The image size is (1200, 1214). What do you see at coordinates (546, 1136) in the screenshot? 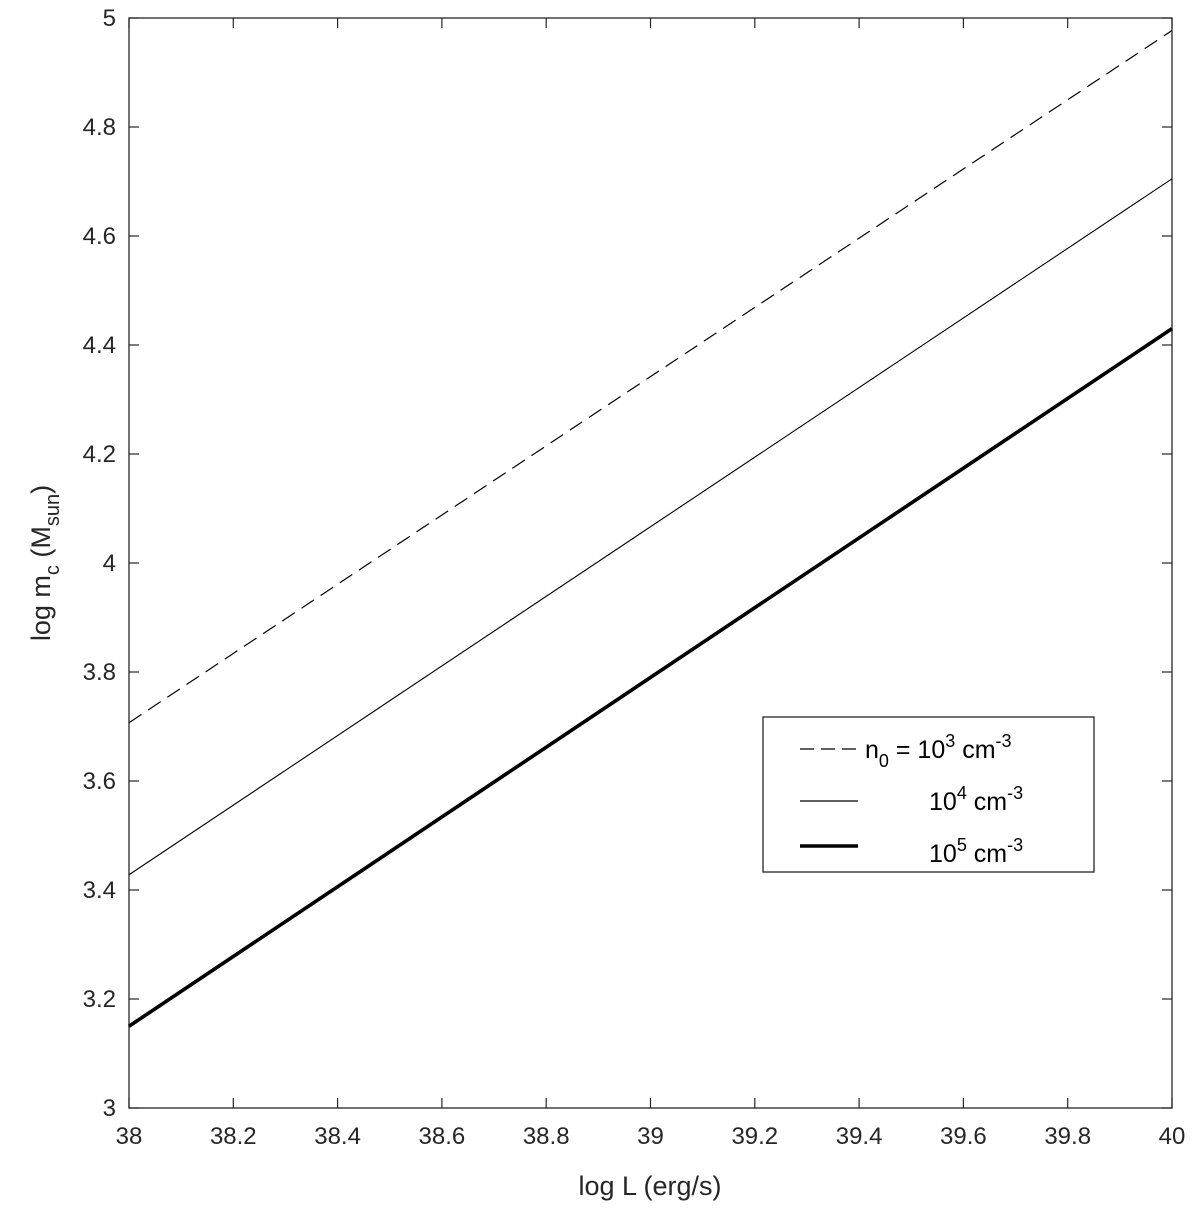
I see `x-tick-label: 38.8` at bounding box center [546, 1136].